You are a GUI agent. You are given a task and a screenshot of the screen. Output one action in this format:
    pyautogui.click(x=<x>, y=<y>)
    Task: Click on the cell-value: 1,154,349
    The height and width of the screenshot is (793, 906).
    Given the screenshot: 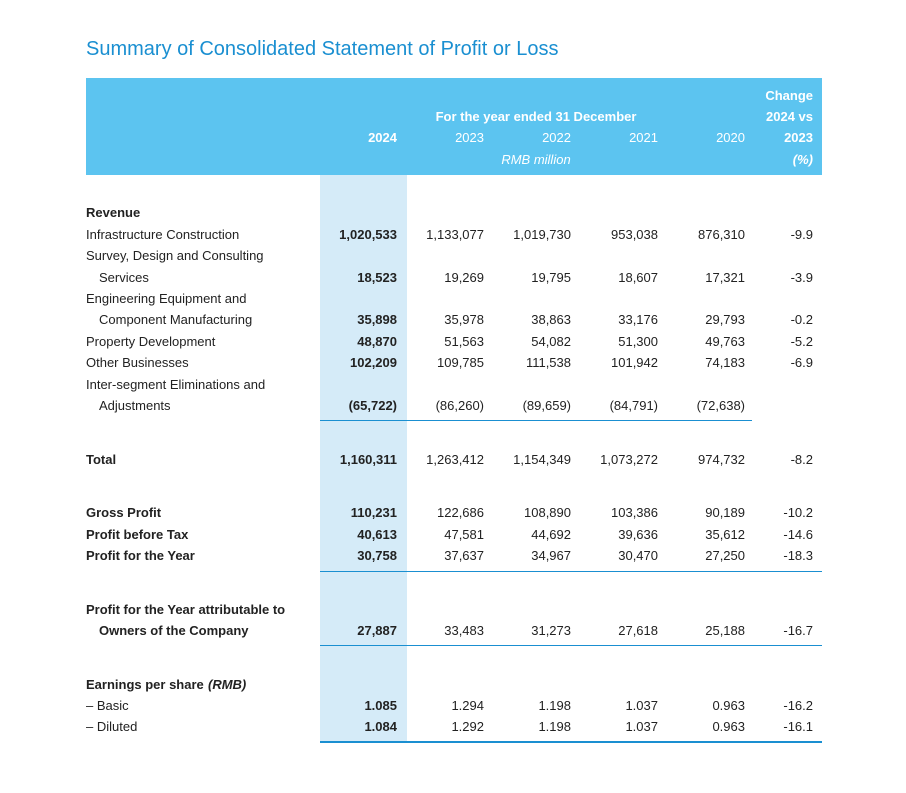 What is the action you would take?
    pyautogui.click(x=542, y=459)
    